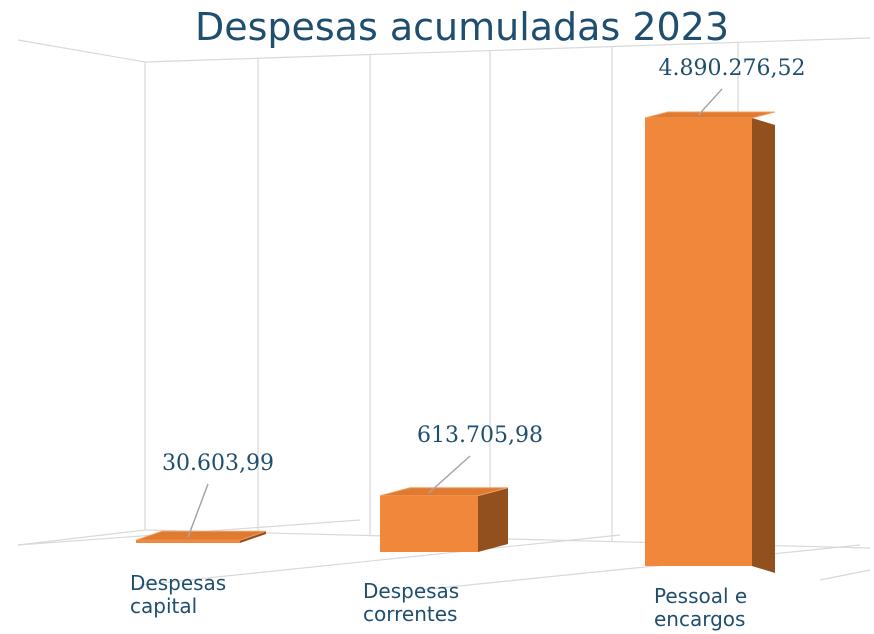 The image size is (874, 634). What do you see at coordinates (480, 435) in the screenshot?
I see `data-label: 613.705,98` at bounding box center [480, 435].